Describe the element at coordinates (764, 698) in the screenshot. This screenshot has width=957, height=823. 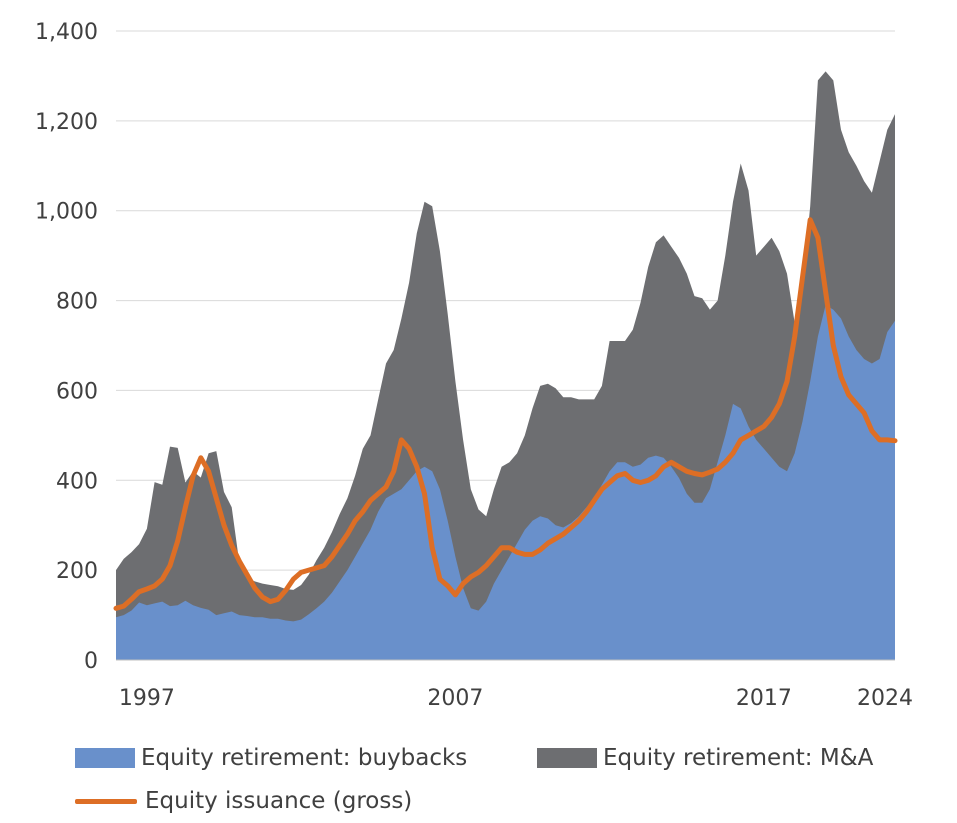
I see `x-tick-label: 2017` at that location.